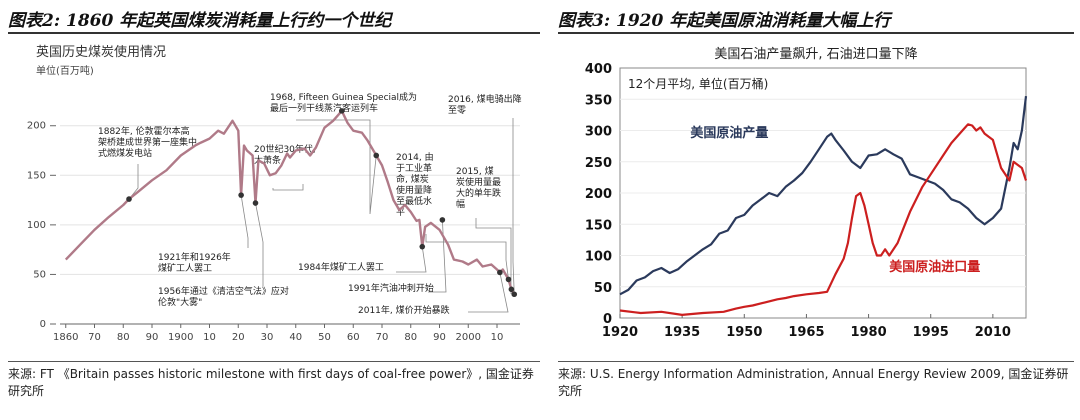 This screenshot has height=420, width=1080. Describe the element at coordinates (415, 184) in the screenshot. I see `annotation-text: 2014, 由于工业革命, 煤炭使用量降至最低水平` at that location.